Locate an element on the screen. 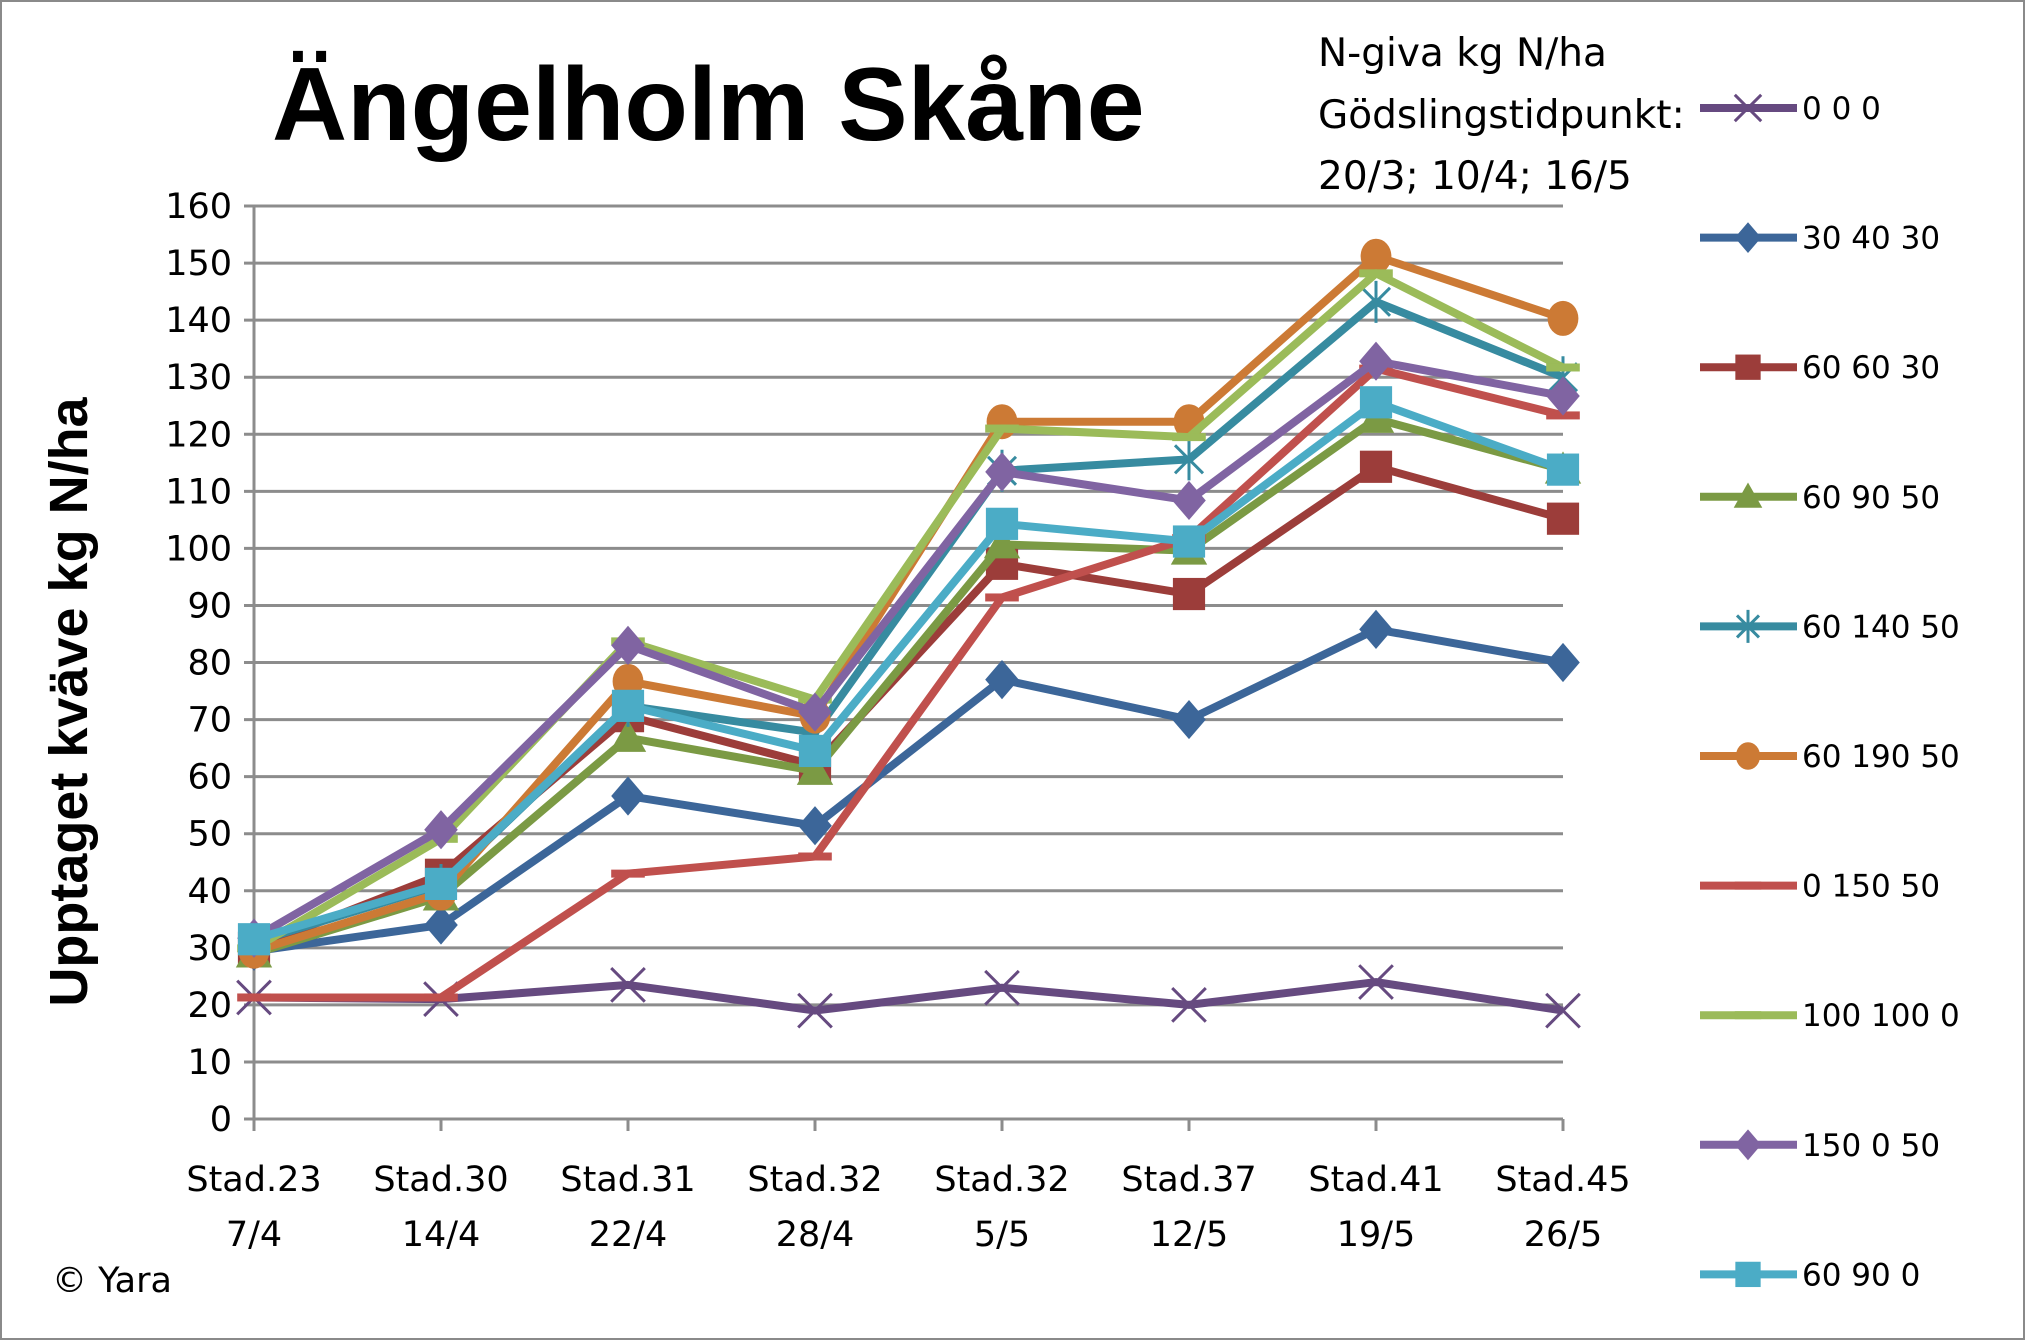  y-tick-label: 20 is located at coordinates (209, 1006).